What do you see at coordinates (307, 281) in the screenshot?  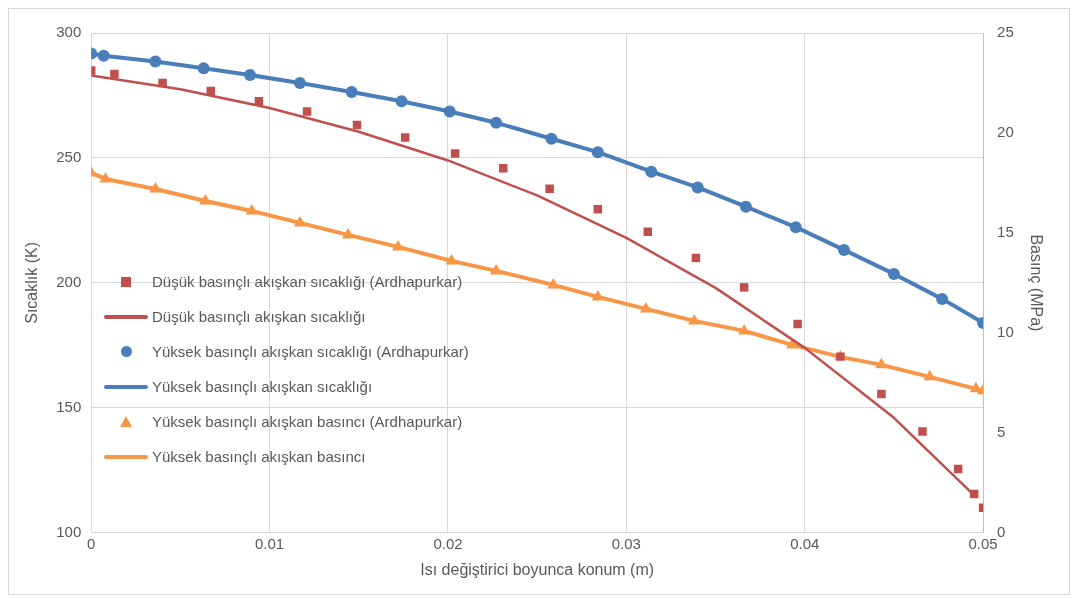 I see `legend-label: Düşük basınçlı akışkan sıcaklığı (Ardhapurkar)` at bounding box center [307, 281].